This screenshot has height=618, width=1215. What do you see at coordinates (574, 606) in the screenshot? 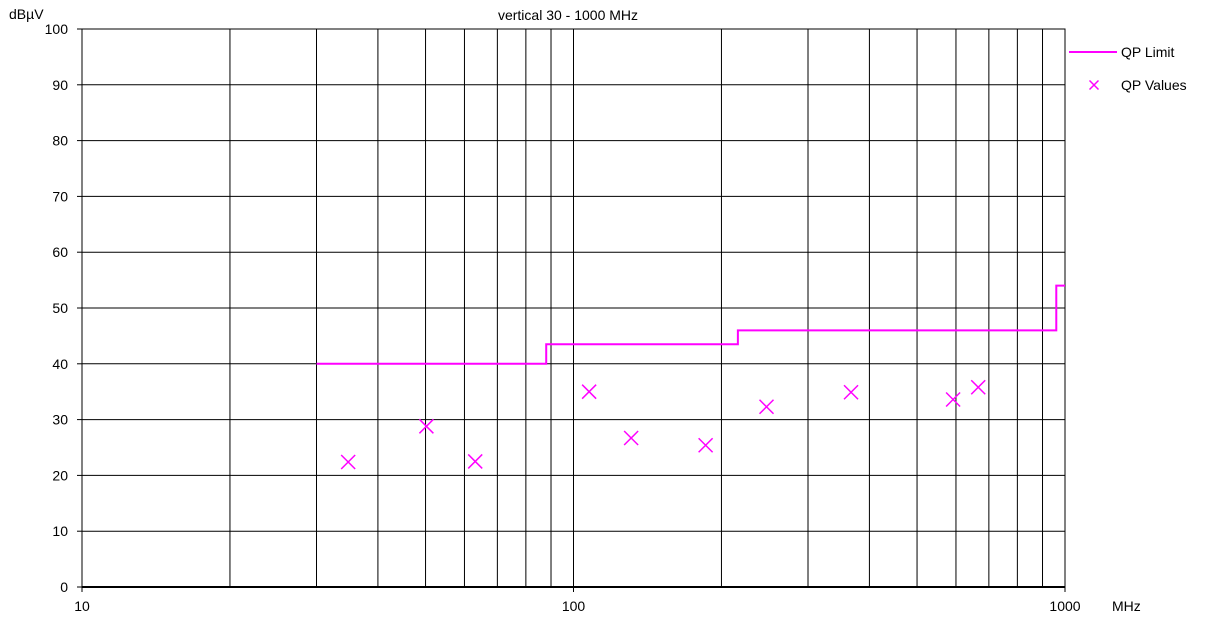
I see `x-tick-label: 100` at bounding box center [574, 606].